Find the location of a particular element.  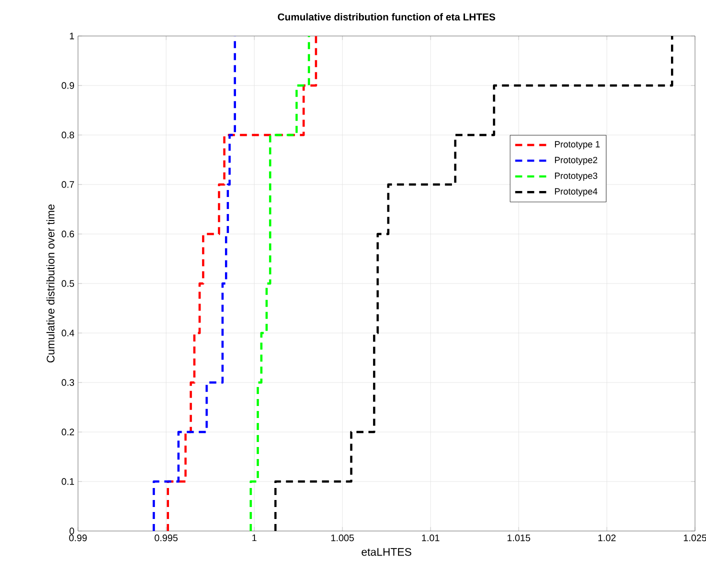

x-tick-label: 1 is located at coordinates (254, 538).